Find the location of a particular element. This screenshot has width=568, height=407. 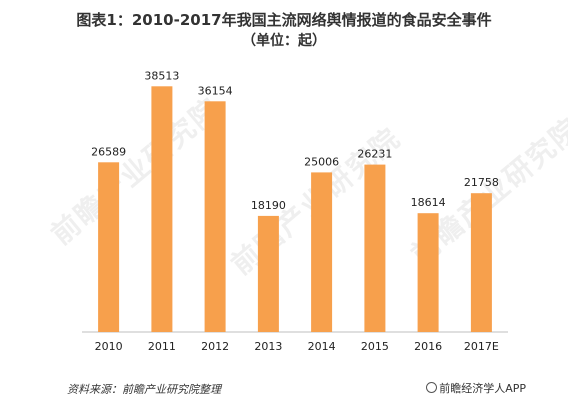

value-label-2010: 26589 is located at coordinates (108, 151).